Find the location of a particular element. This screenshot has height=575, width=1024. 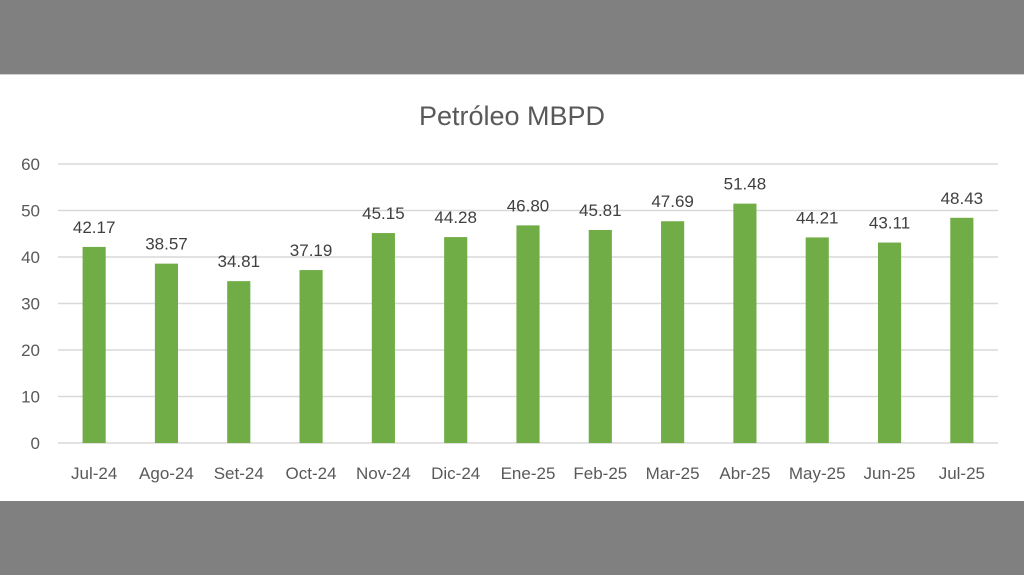

x-tick-label: Abr-25 is located at coordinates (744, 473).